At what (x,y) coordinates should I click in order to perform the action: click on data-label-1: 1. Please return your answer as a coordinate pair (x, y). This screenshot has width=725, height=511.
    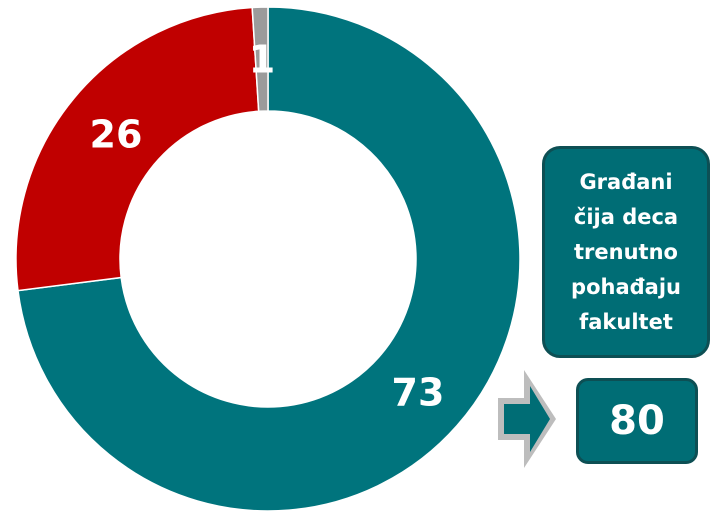
    Looking at the image, I should click on (262, 60).